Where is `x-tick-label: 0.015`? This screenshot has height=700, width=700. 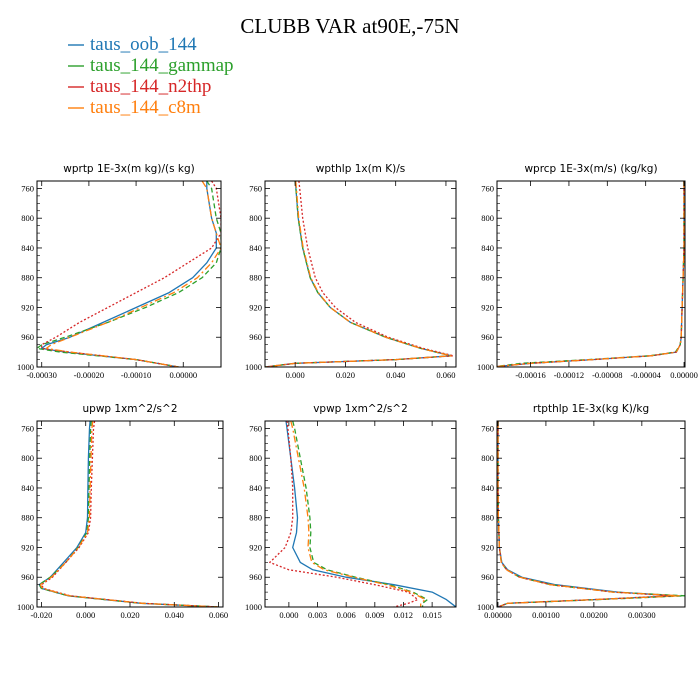 x-tick-label: 0.015 is located at coordinates (432, 615).